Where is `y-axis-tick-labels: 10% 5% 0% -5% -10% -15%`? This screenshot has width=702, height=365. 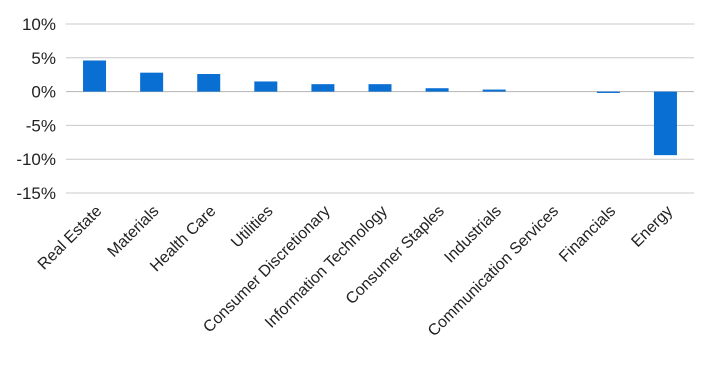 y-axis-tick-labels: 10% 5% 0% -5% -10% -15% is located at coordinates (36, 109).